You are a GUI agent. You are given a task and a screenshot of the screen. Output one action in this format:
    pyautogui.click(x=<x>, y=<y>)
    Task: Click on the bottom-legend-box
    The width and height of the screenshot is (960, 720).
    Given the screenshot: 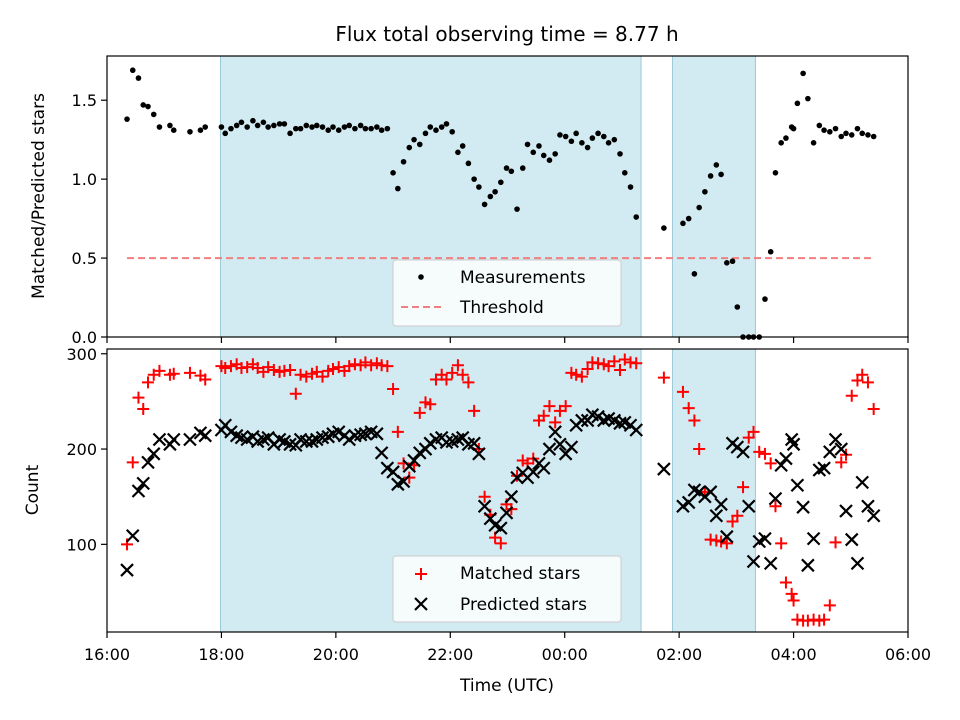 What is the action you would take?
    pyautogui.click(x=507, y=589)
    